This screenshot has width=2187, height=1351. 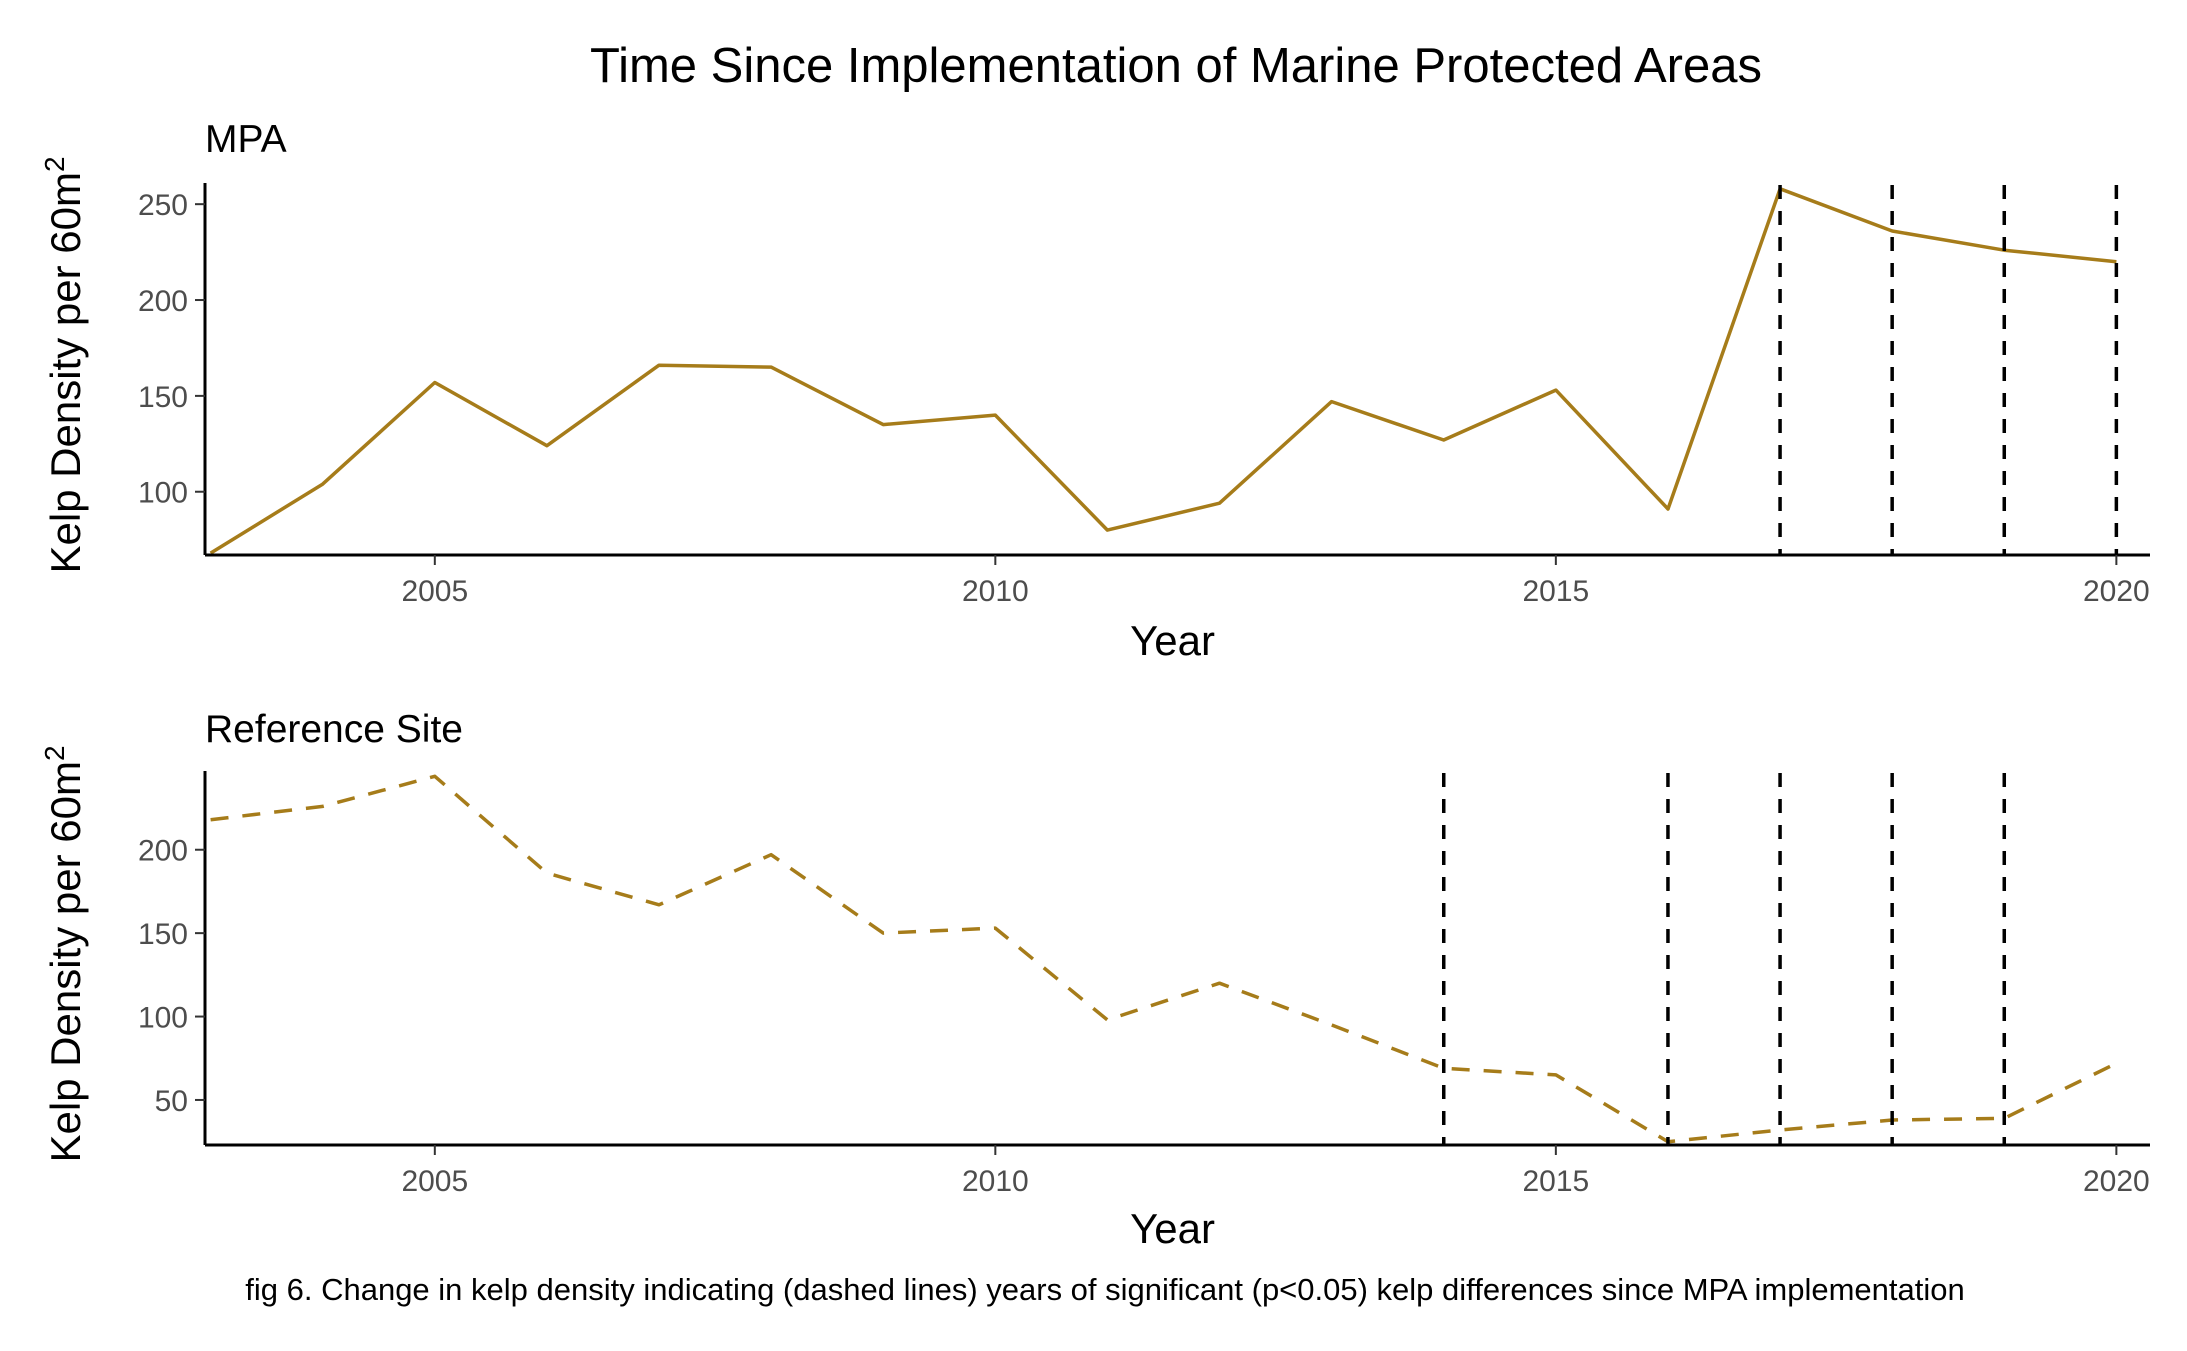 I want to click on panel-title: MPA, so click(x=246, y=139).